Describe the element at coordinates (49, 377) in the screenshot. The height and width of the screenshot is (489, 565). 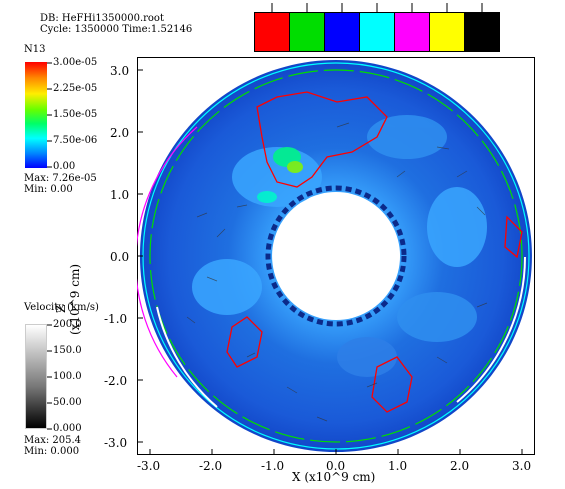
I see `velocity-colorbar-ticks` at that location.